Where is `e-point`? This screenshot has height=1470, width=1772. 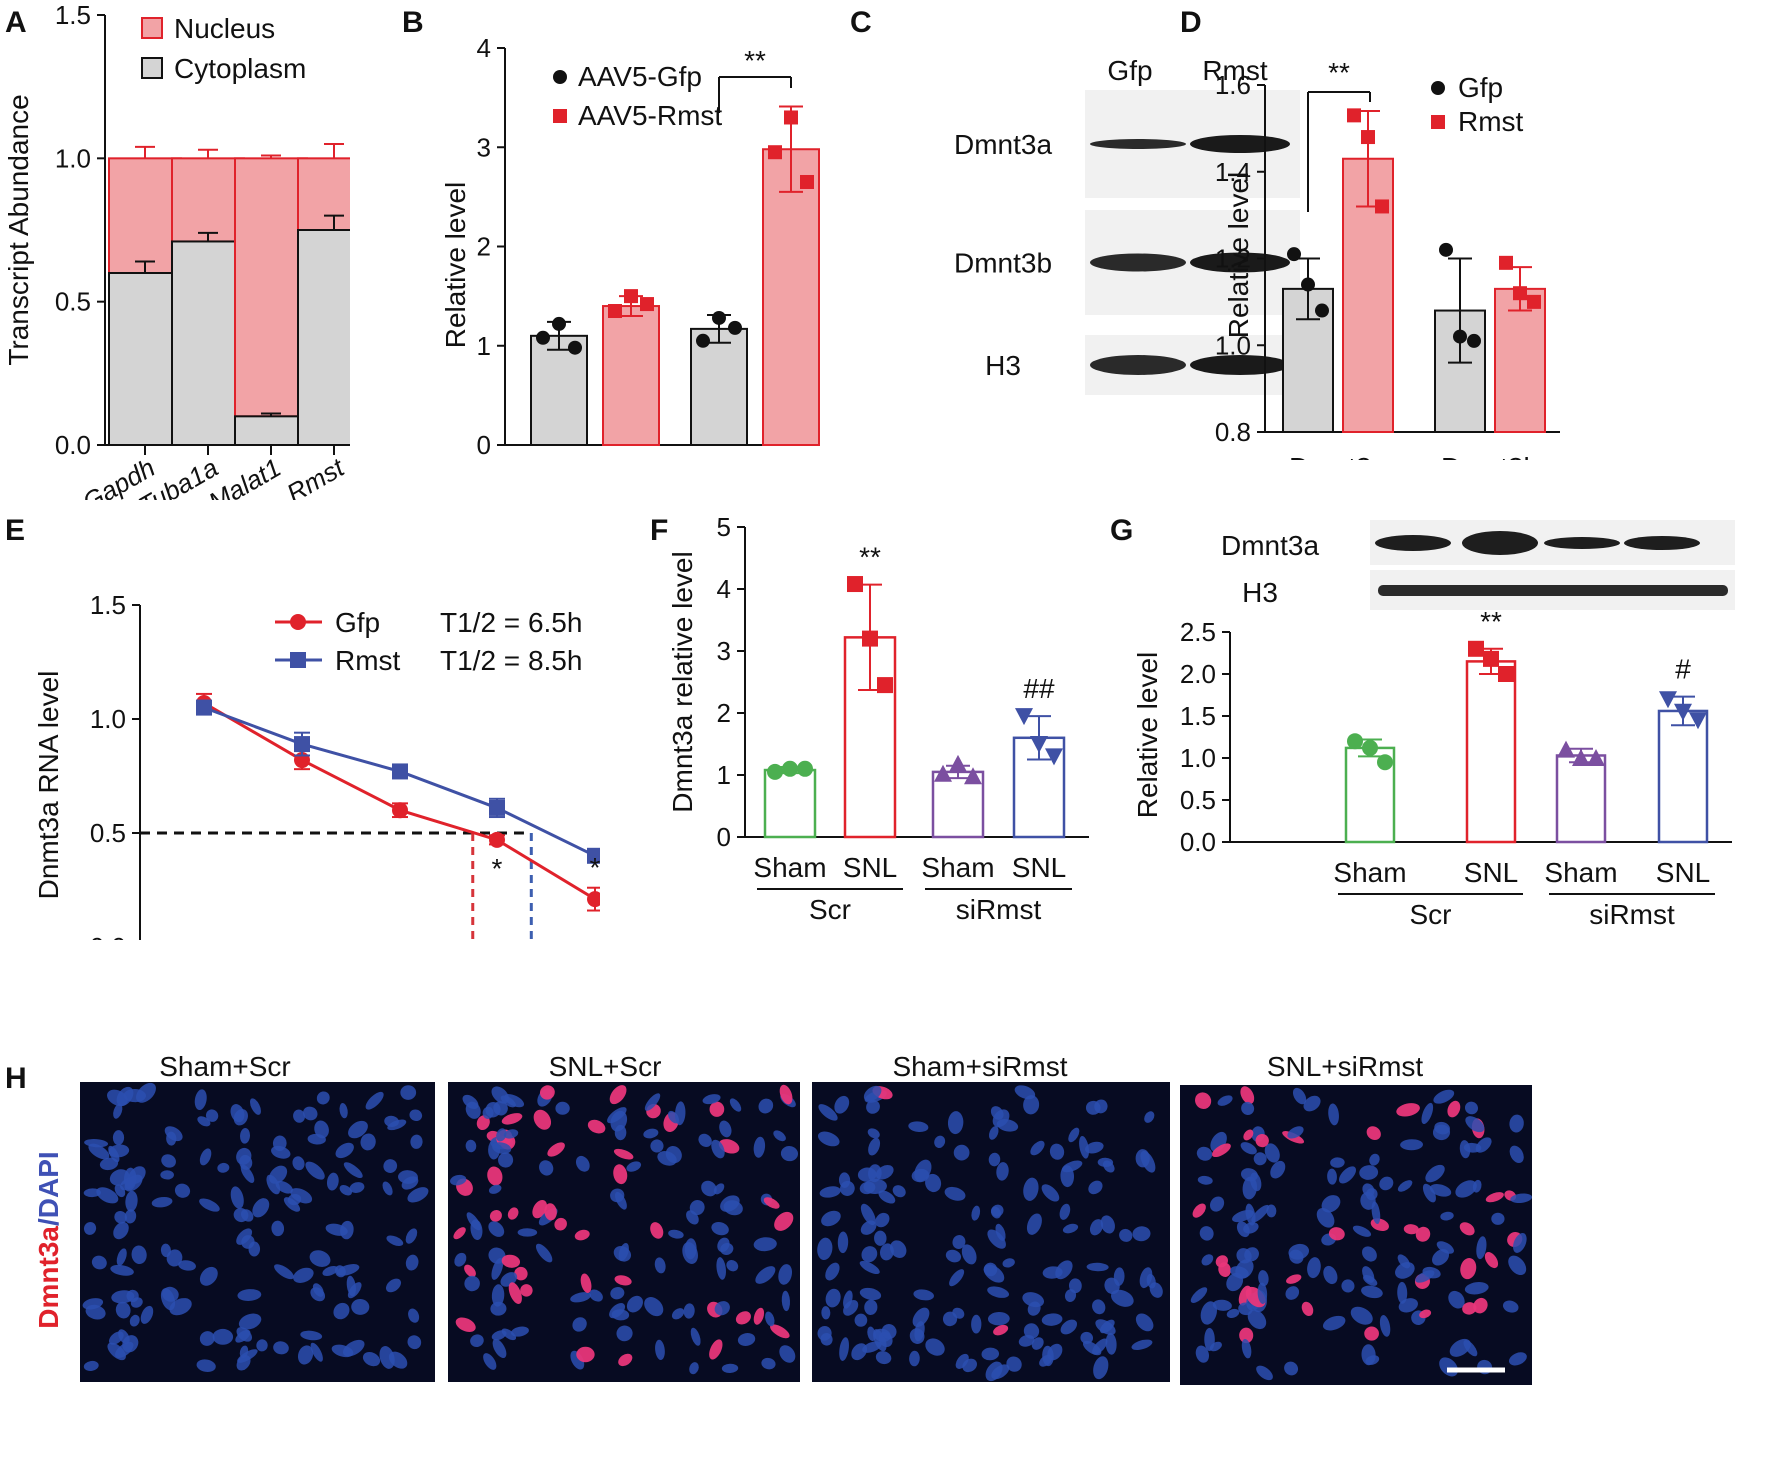
e-point is located at coordinates (302, 744).